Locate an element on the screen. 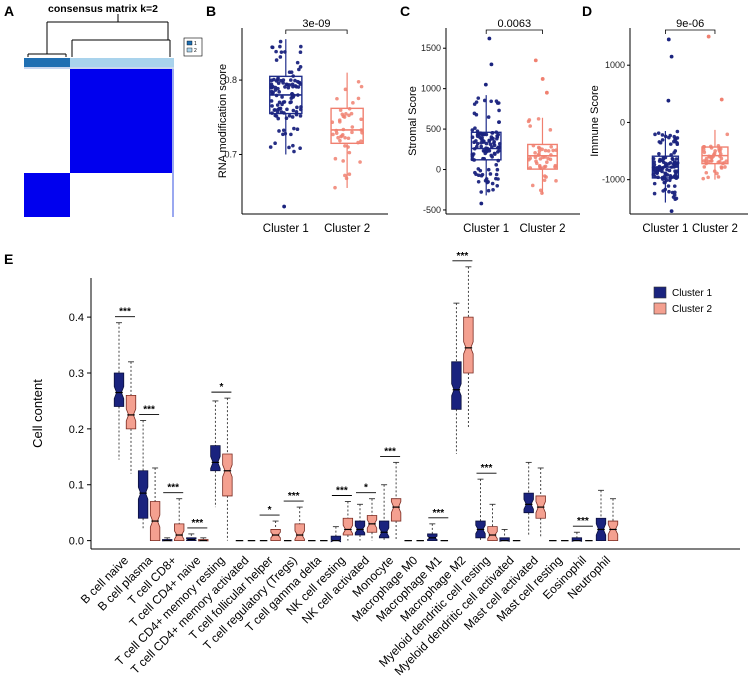 Image resolution: width=753 pixels, height=698 pixels. x-tick-label: Cluster 1 is located at coordinates (286, 229).